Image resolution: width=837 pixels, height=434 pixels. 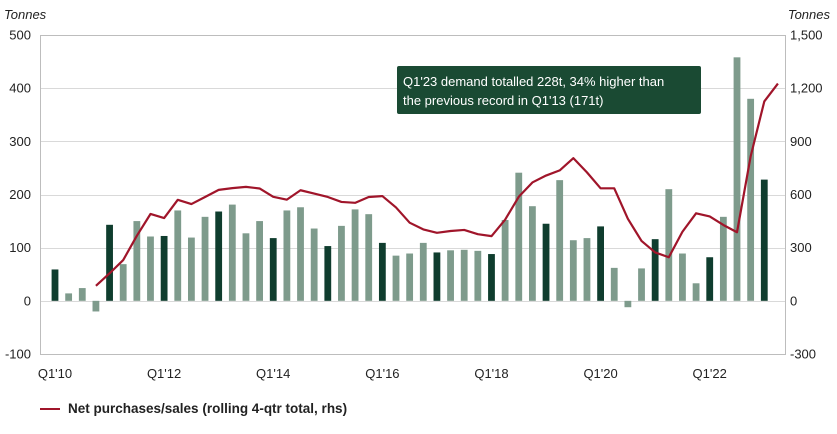 I want to click on right-tick-label: 0, so click(x=793, y=300).